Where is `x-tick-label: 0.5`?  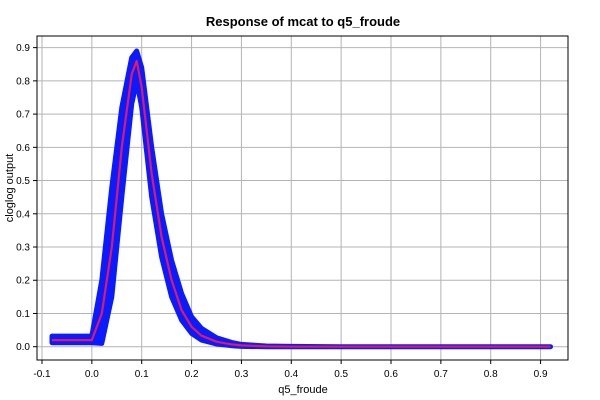 x-tick-label: 0.5 is located at coordinates (341, 374).